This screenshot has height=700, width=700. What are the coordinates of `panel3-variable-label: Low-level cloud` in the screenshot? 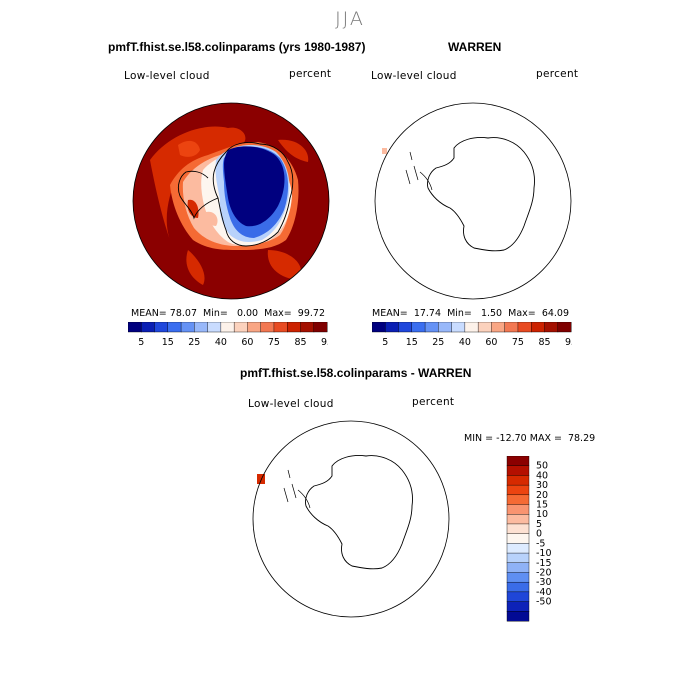 It's located at (291, 404).